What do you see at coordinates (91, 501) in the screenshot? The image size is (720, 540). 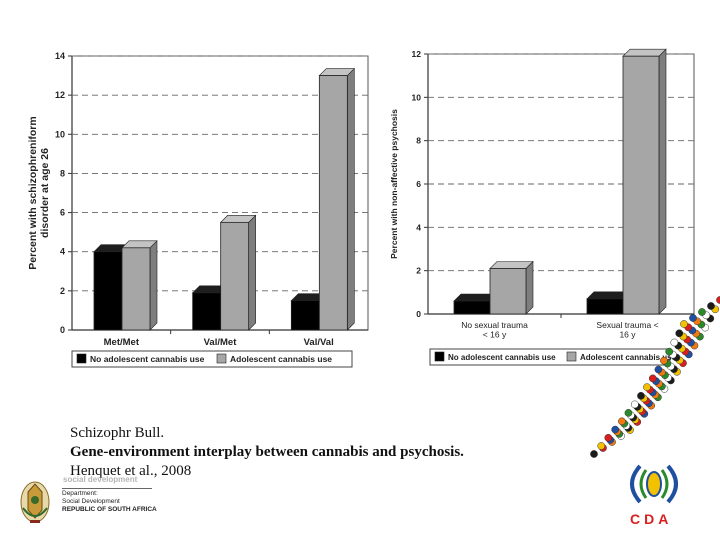 I see `dept-line-2: Social Development` at bounding box center [91, 501].